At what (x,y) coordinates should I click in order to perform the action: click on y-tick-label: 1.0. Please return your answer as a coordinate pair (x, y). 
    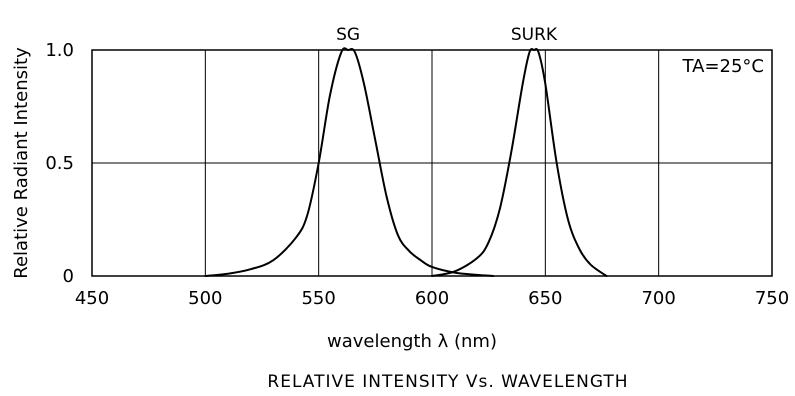
    Looking at the image, I should click on (59, 50).